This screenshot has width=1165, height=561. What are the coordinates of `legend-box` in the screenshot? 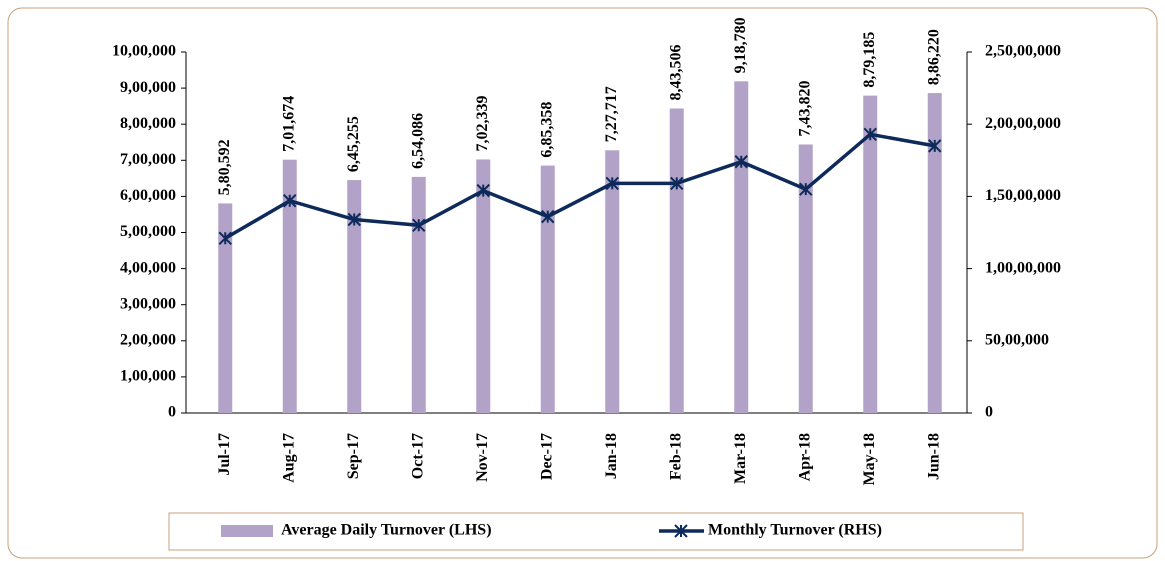 It's located at (596, 531).